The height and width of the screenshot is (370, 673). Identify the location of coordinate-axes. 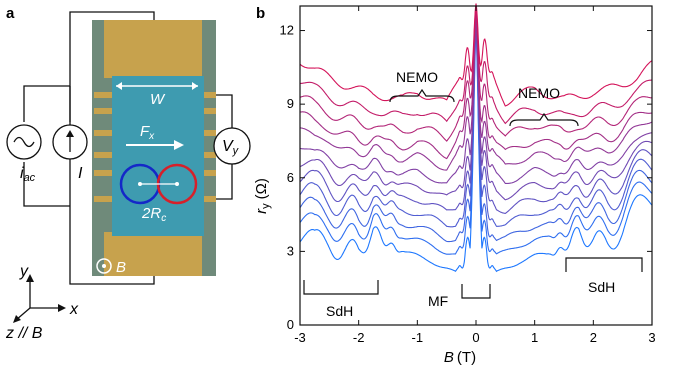
(38, 299).